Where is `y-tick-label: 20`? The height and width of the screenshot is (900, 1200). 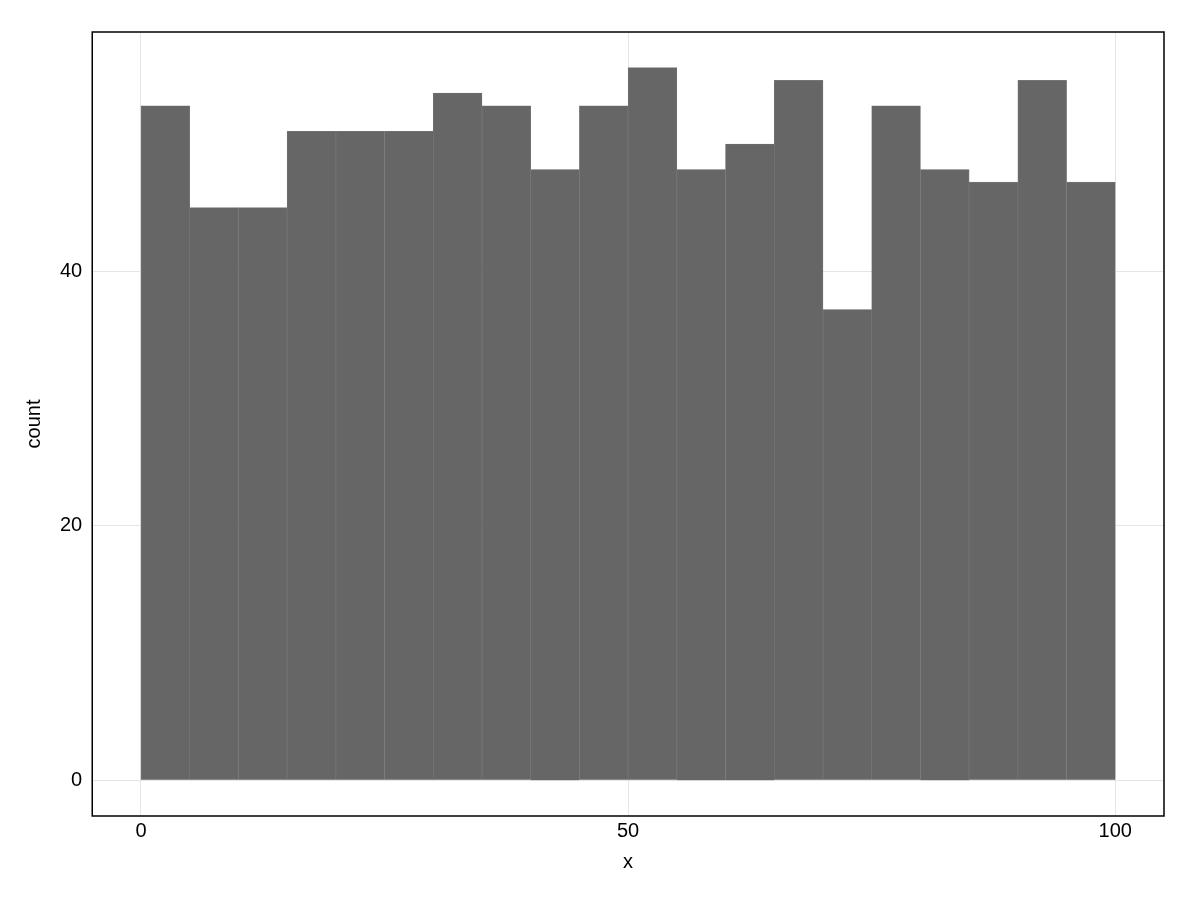 y-tick-label: 20 is located at coordinates (71, 524).